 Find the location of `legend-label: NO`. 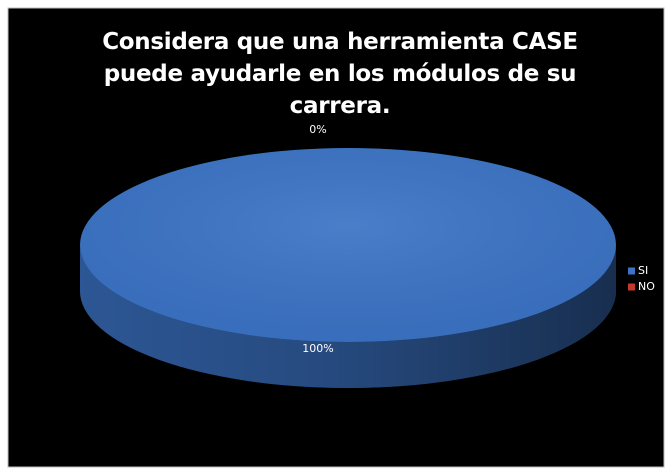

legend-label: NO is located at coordinates (646, 286).